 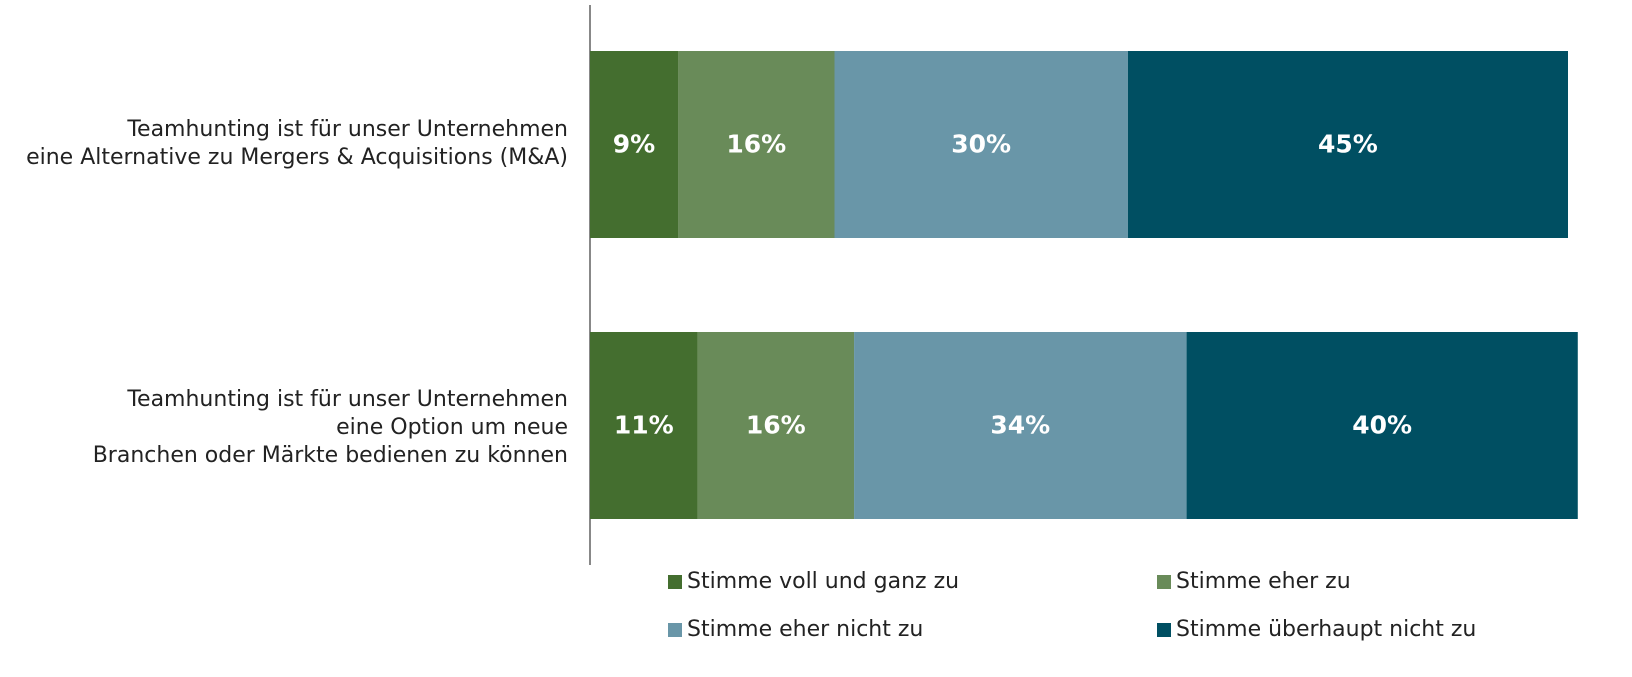 I want to click on value-label: 45%, so click(x=1348, y=144).